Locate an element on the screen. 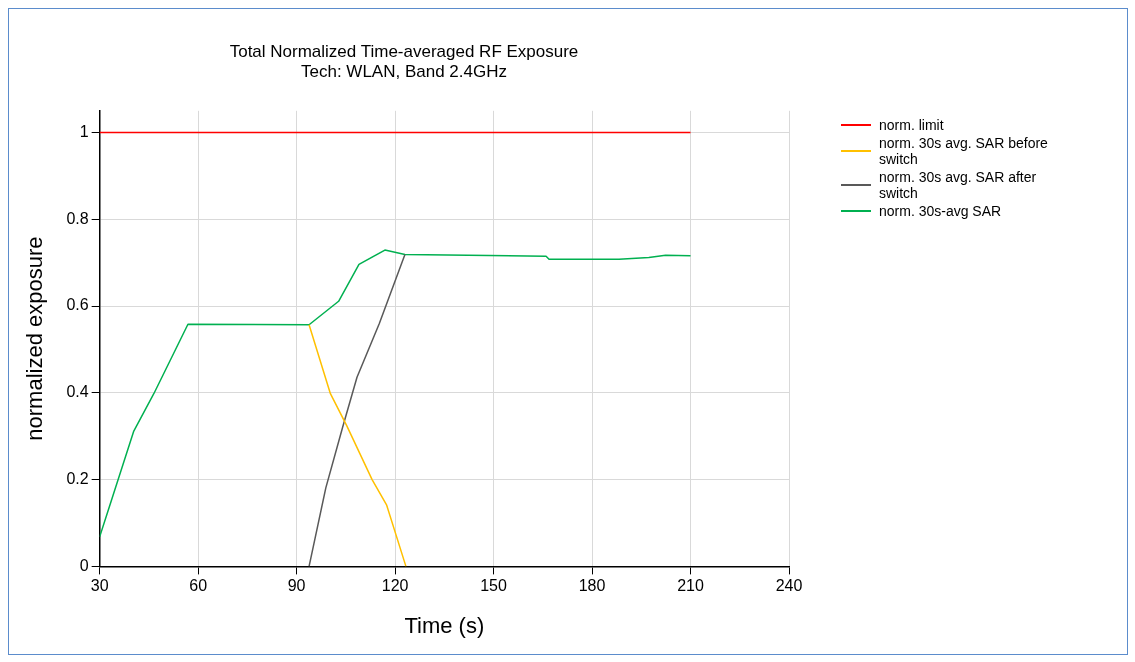 Image resolution: width=1135 pixels, height=662 pixels. x-tick-label: 120 is located at coordinates (395, 586).